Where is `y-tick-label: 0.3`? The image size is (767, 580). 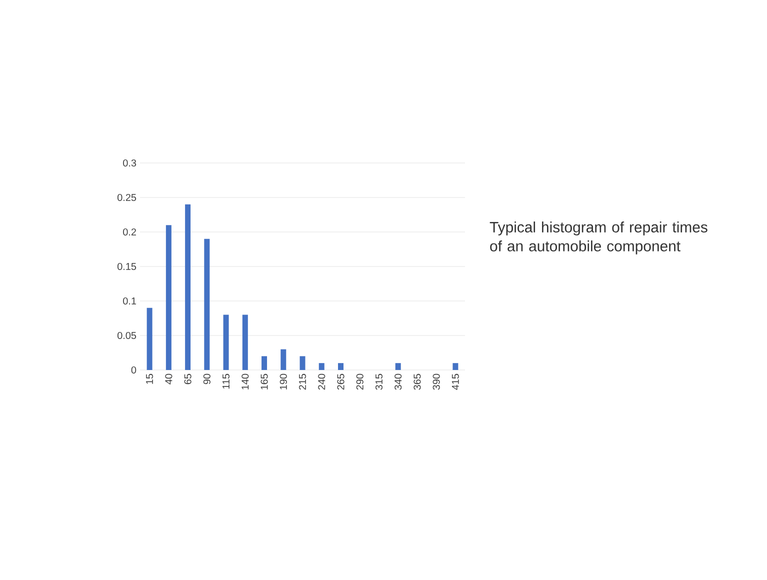 y-tick-label: 0.3 is located at coordinates (129, 163).